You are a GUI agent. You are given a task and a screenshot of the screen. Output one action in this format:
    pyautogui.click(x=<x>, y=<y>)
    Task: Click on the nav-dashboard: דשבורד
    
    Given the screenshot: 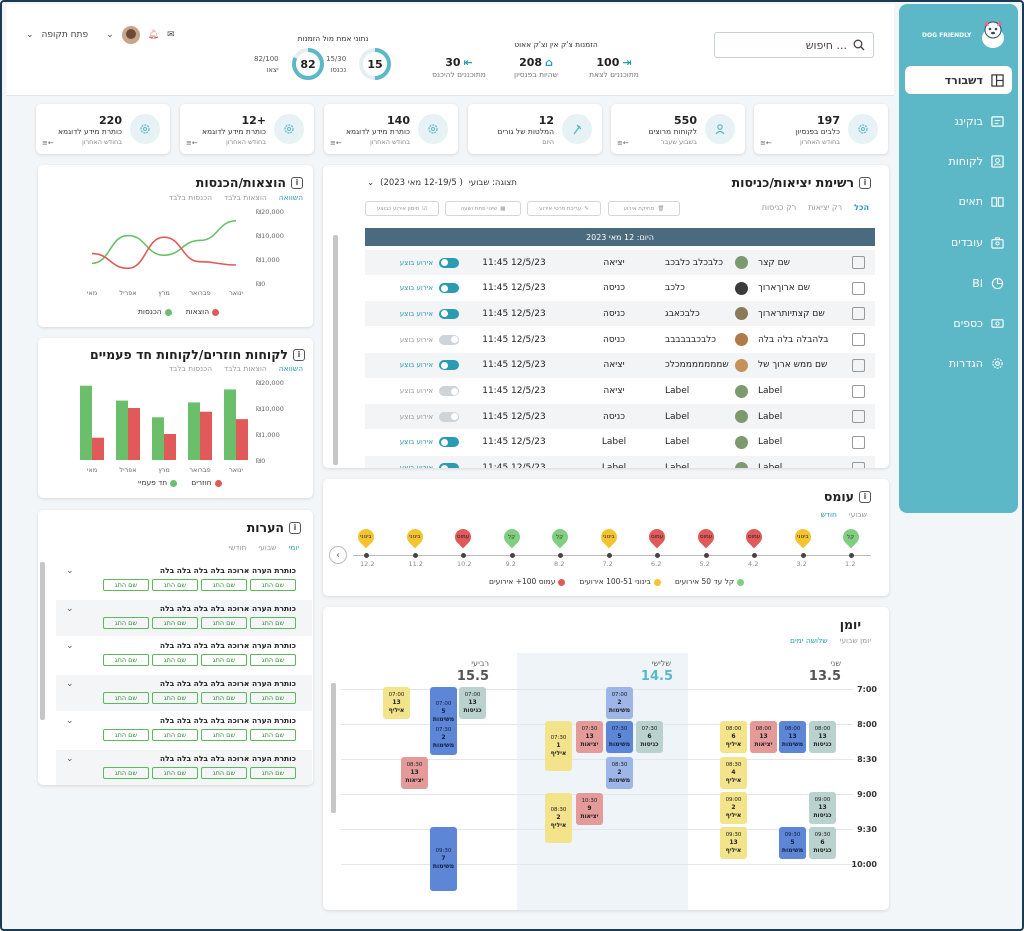 What is the action you would take?
    pyautogui.click(x=958, y=80)
    